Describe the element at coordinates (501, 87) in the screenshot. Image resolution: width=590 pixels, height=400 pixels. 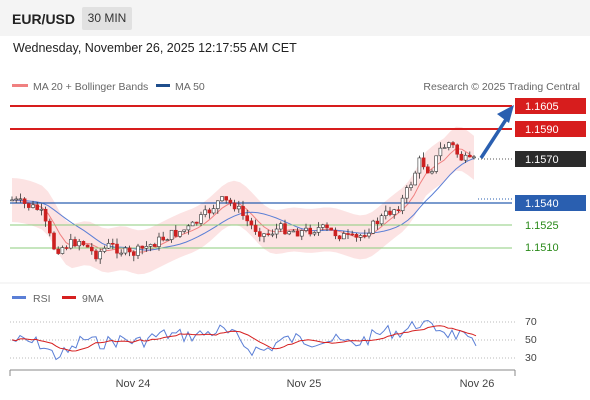
I see `credit-text: Research © 2025 Trading Central` at that location.